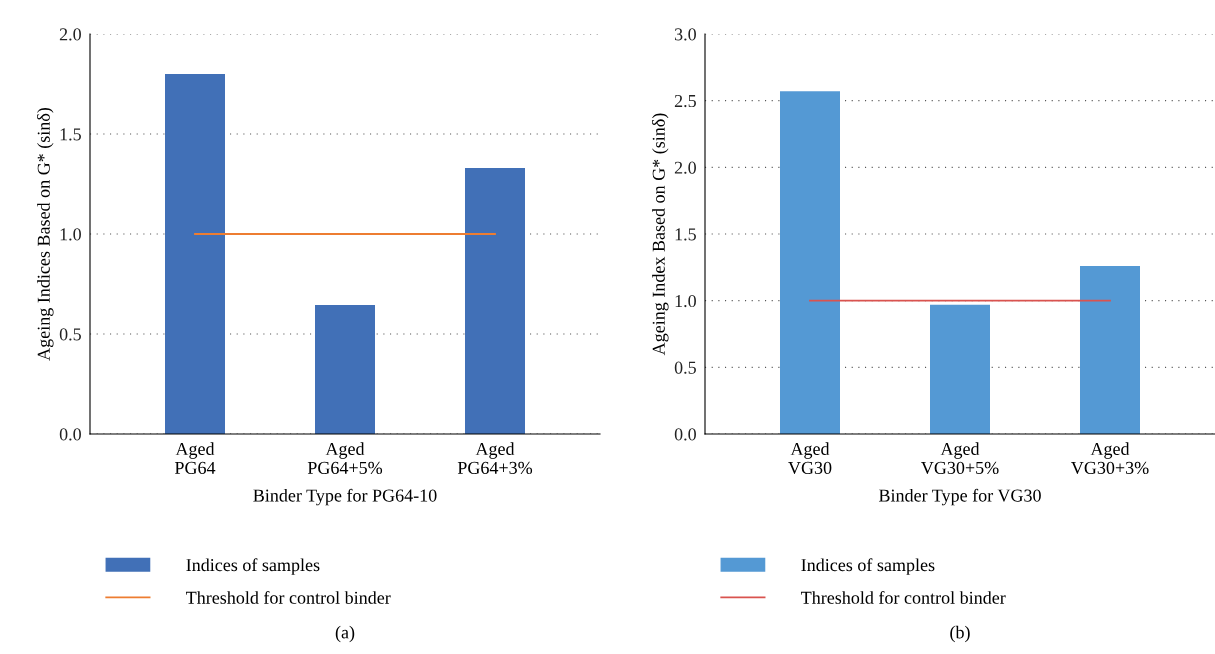 The height and width of the screenshot is (654, 1215). Describe the element at coordinates (685, 34) in the screenshot. I see `y-tick-label: 3.0` at that location.